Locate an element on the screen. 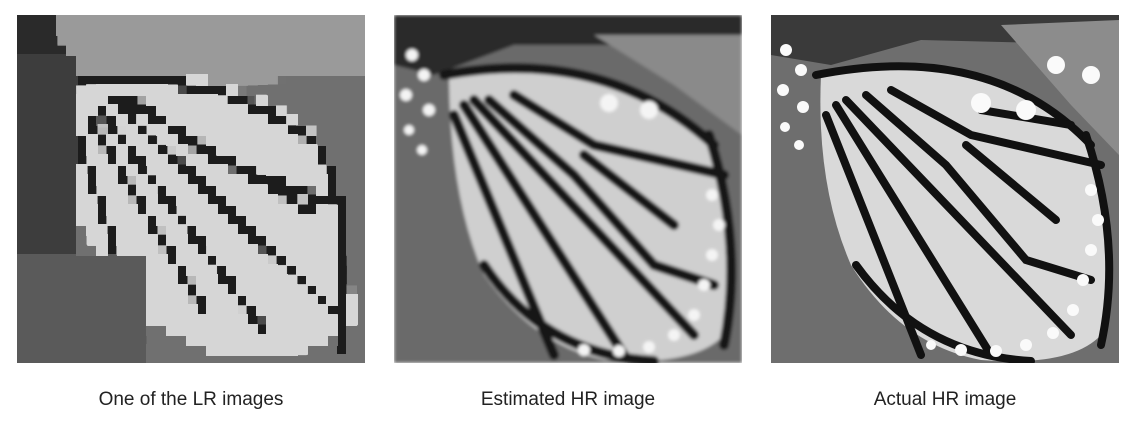 The image size is (1137, 421). estimated-hr-image-caption: Estimated HR image is located at coordinates (568, 399).